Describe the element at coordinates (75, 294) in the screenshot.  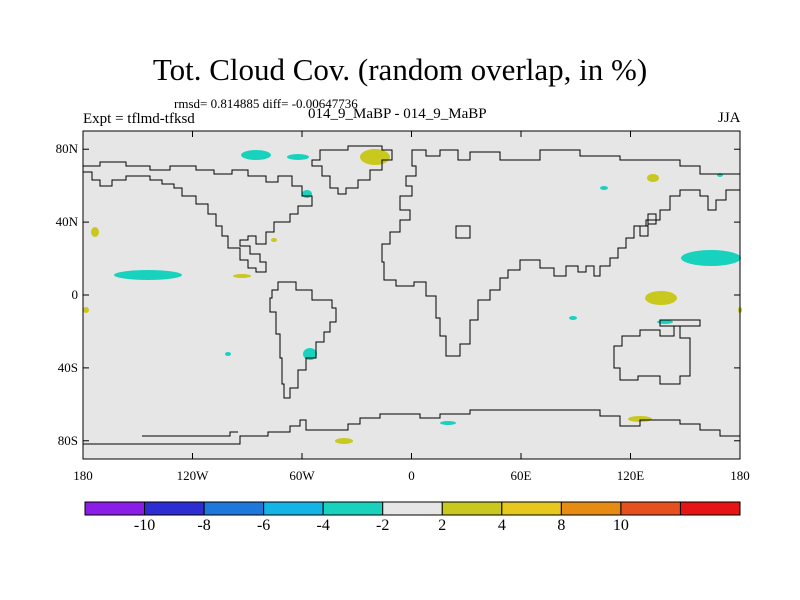
I see `y-tick-label: 0` at that location.